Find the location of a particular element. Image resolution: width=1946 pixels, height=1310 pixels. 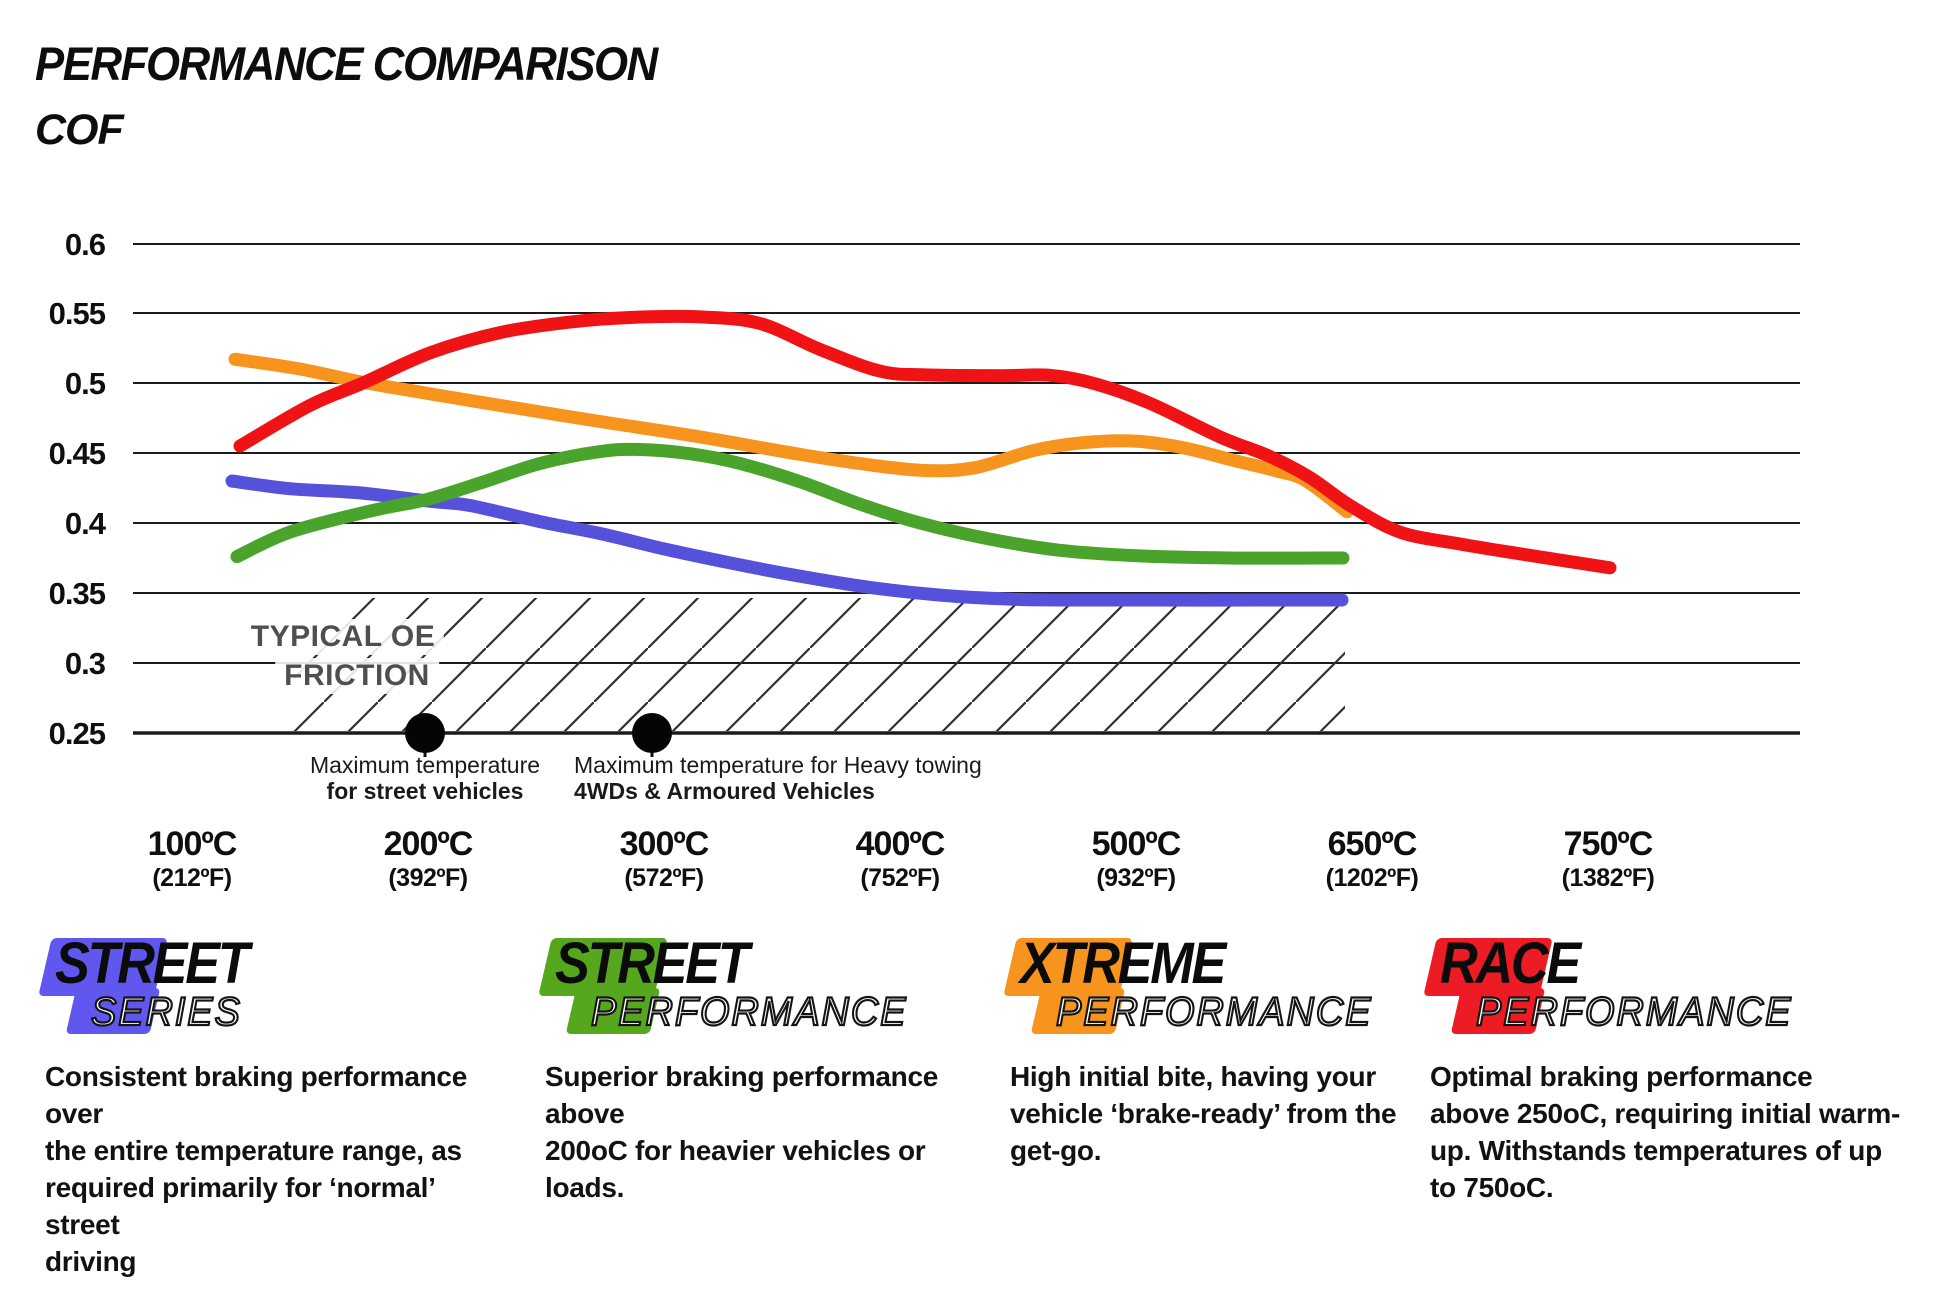

description-line: 200oC for heavier vehicles or loads. is located at coordinates (735, 1169).